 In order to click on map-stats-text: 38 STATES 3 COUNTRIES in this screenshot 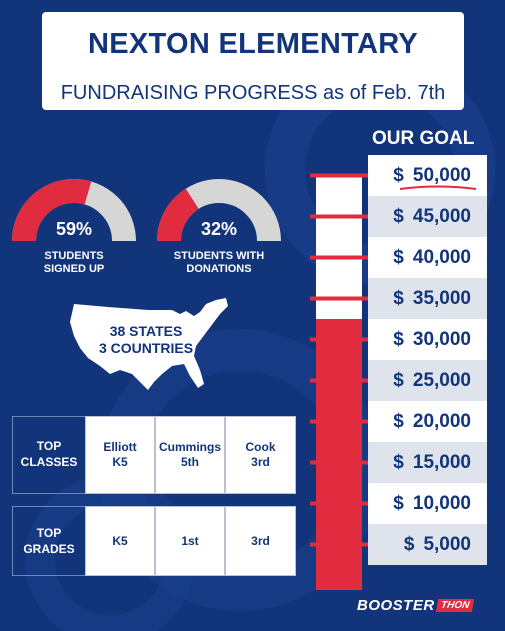, I will do `click(146, 340)`.